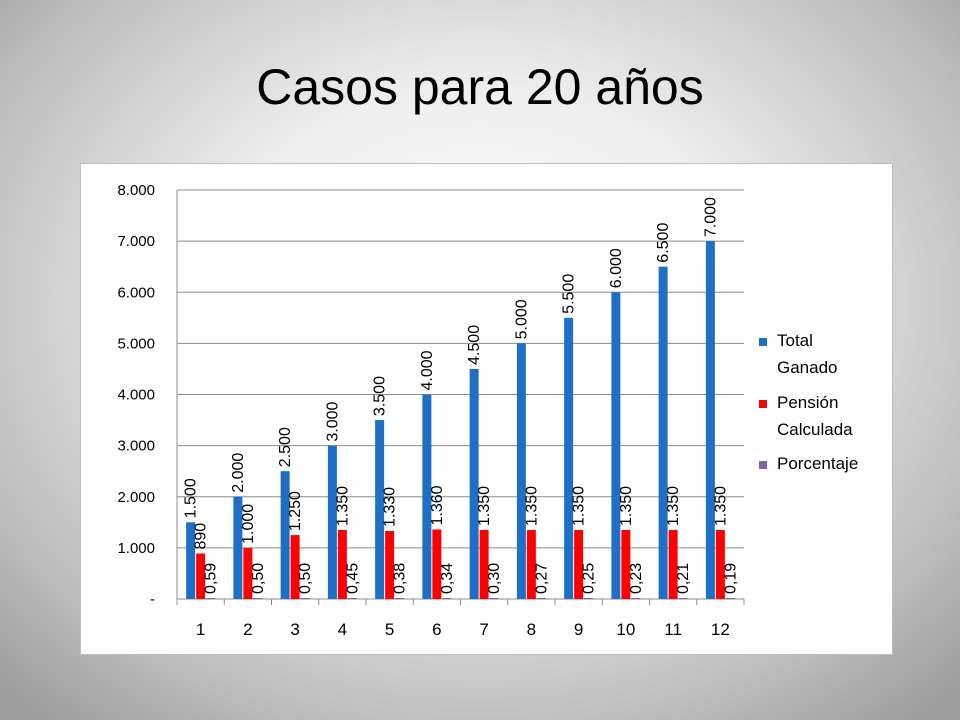 The image size is (960, 720). Describe the element at coordinates (201, 536) in the screenshot. I see `data-label: 890` at that location.